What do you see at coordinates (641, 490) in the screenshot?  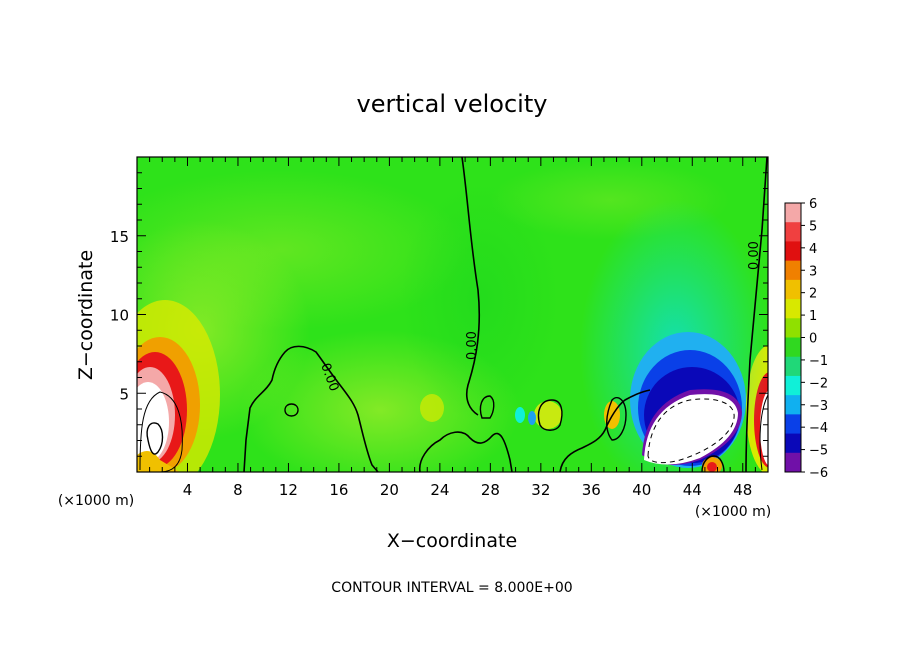 I see `x-tick-label: 40` at bounding box center [641, 490].